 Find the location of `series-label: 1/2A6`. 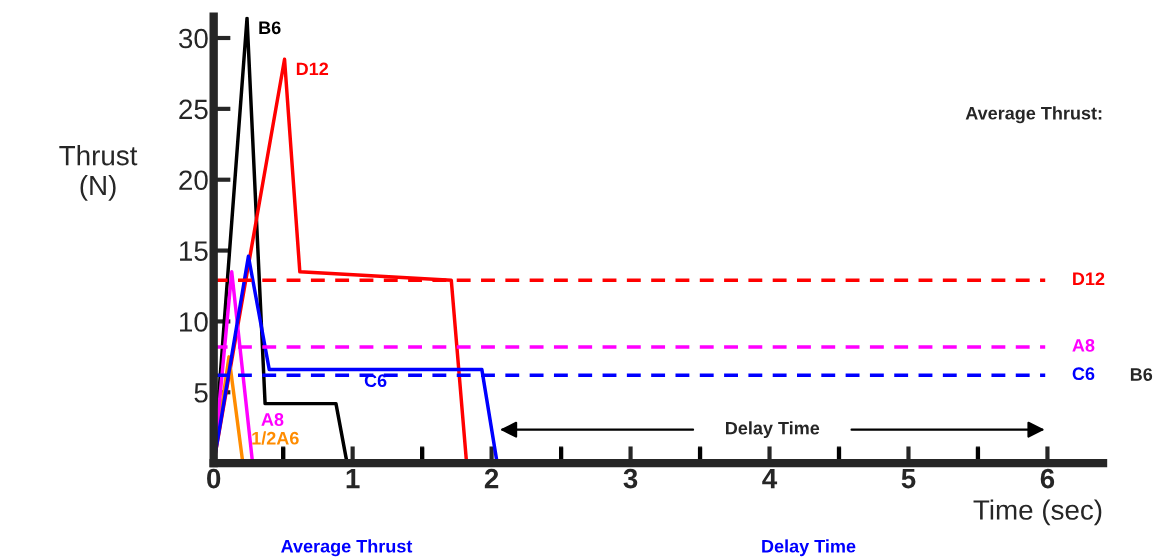

series-label: 1/2A6 is located at coordinates (275, 438).